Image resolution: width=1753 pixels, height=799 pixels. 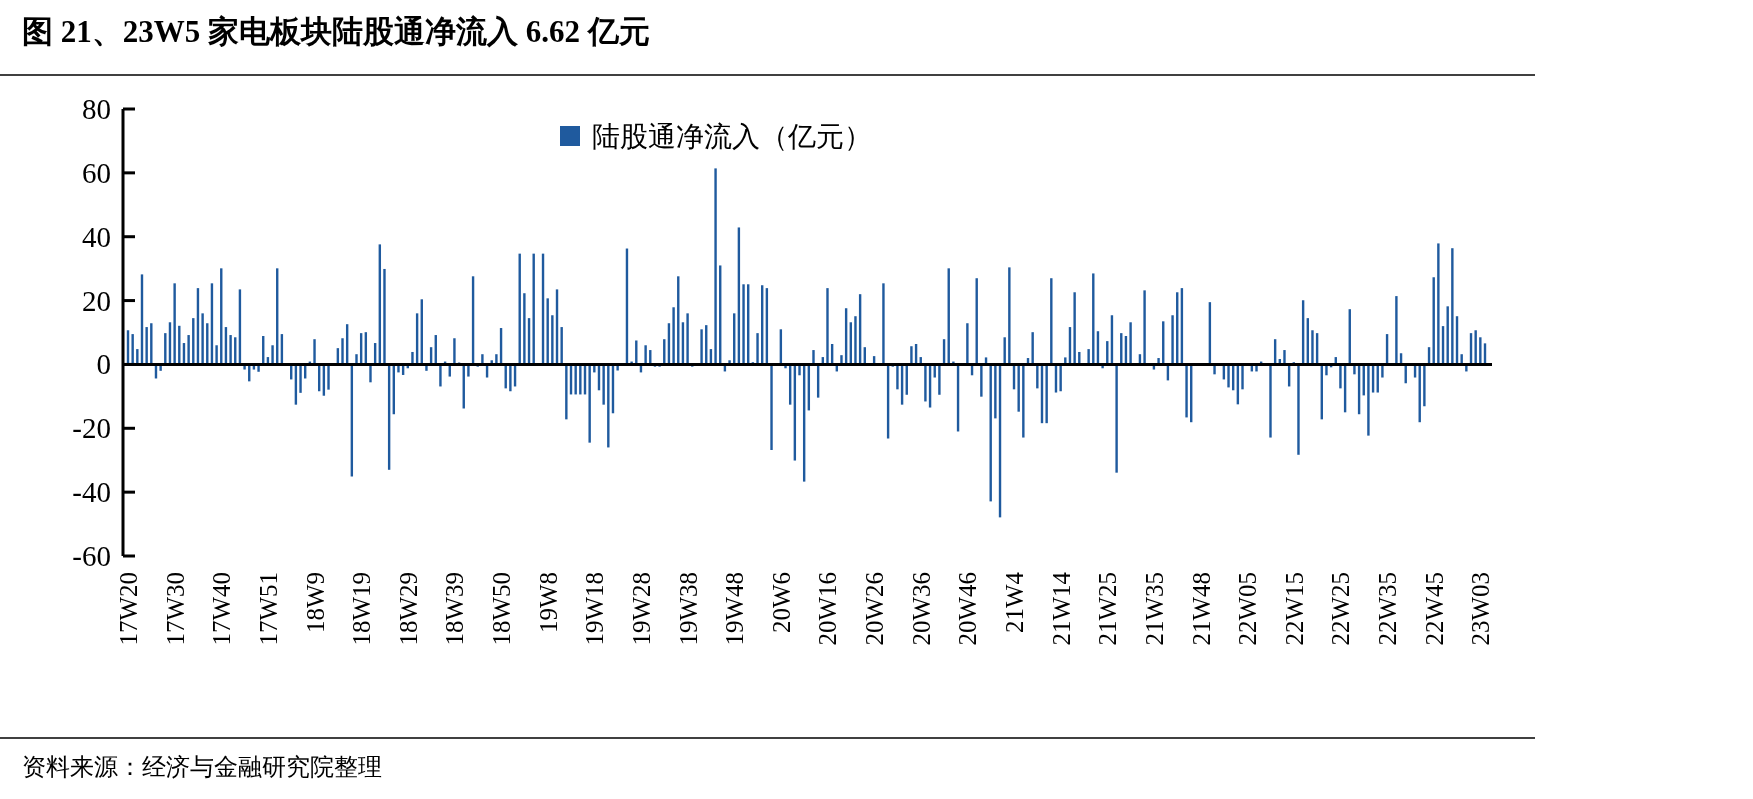 What do you see at coordinates (91, 556) in the screenshot?
I see `y-tick-label: -60` at bounding box center [91, 556].